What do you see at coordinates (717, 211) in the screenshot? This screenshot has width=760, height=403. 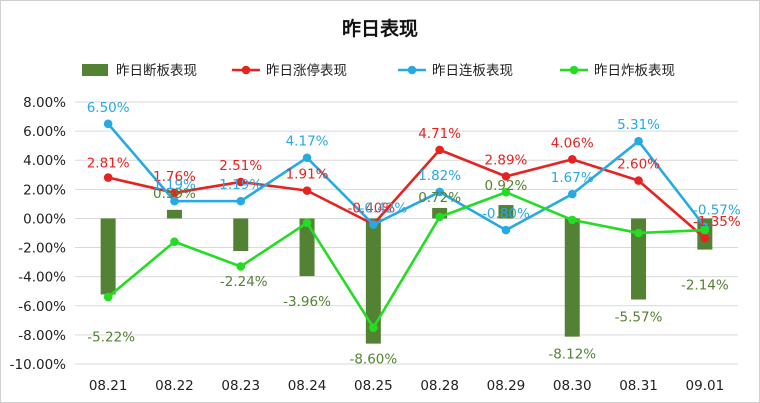 I see `data-label: -0.57%` at bounding box center [717, 211].